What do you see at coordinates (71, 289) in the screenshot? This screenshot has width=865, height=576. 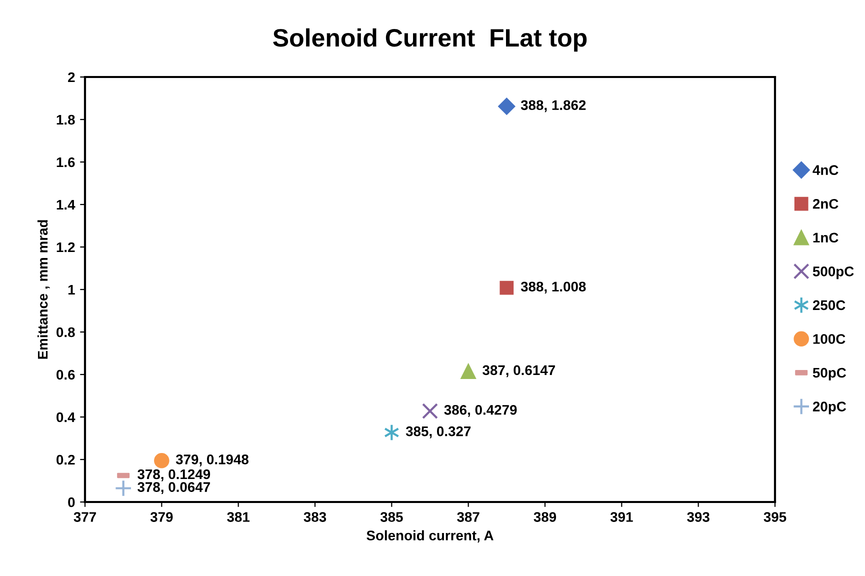 I see `y-tick-label: 1` at bounding box center [71, 289].